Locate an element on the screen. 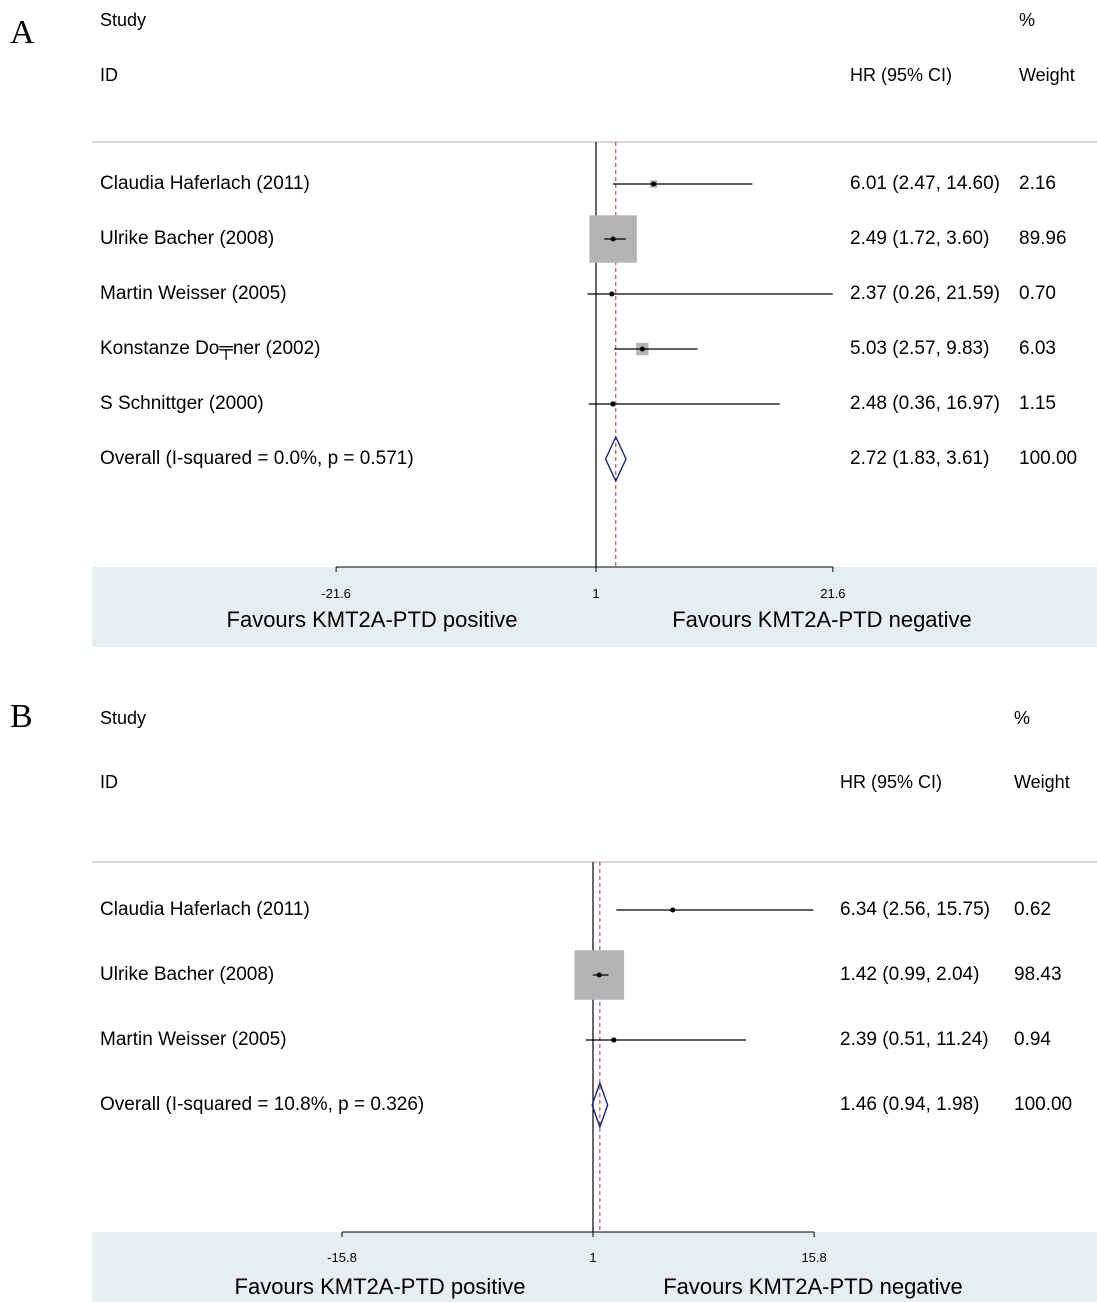  panel-letter: A is located at coordinates (22, 32).